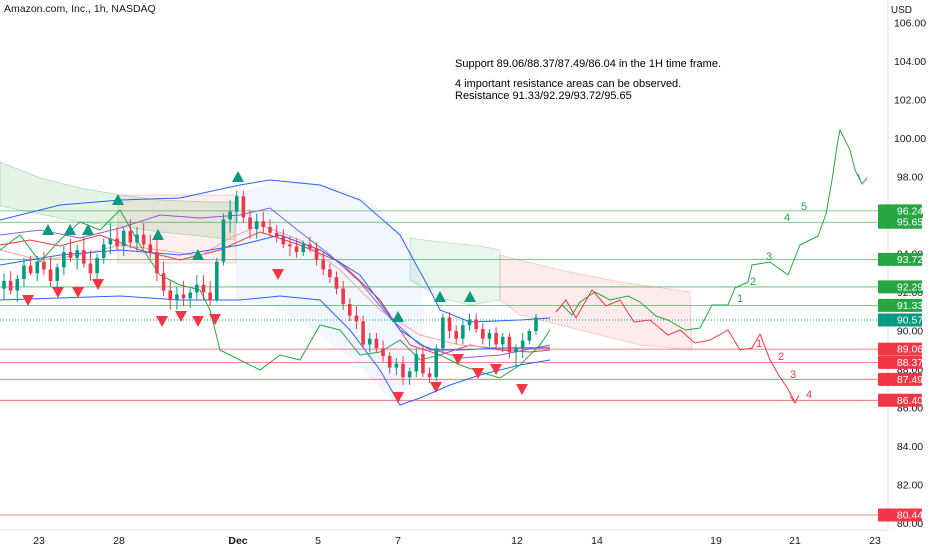  What do you see at coordinates (781, 357) in the screenshot?
I see `wave-label-red: 2` at bounding box center [781, 357].